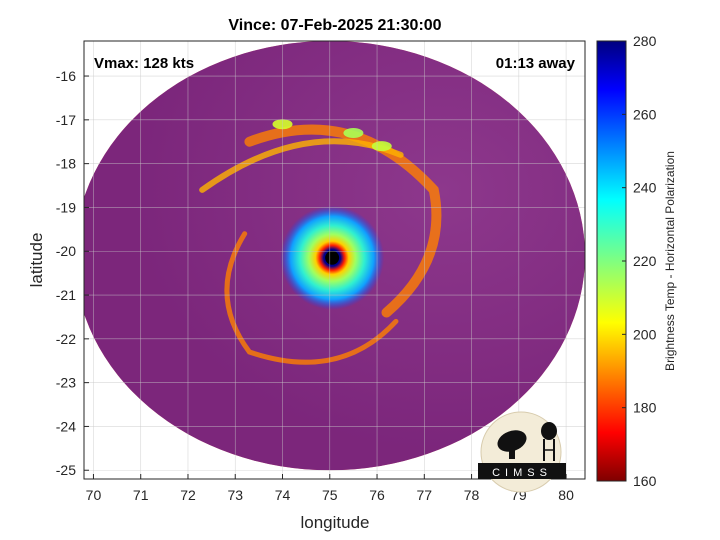  I want to click on colorbar-tick-label: 160, so click(645, 481).